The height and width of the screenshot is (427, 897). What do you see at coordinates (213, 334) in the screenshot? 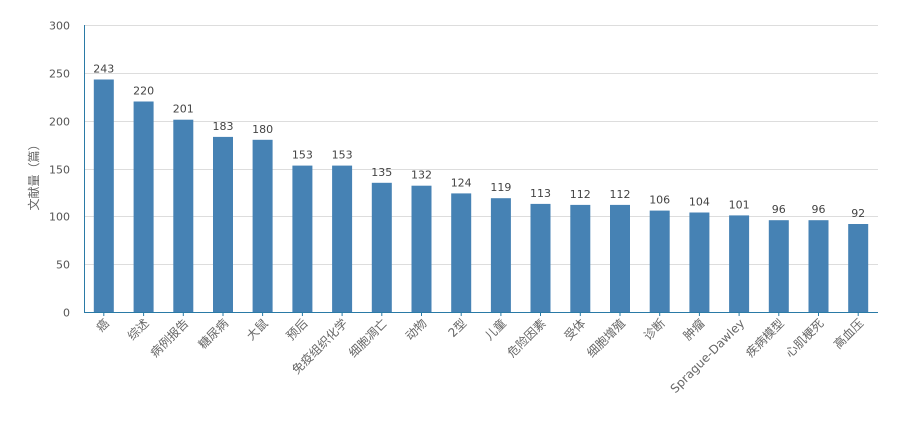
I see `x-tick-label: 糖尿病` at bounding box center [213, 334].